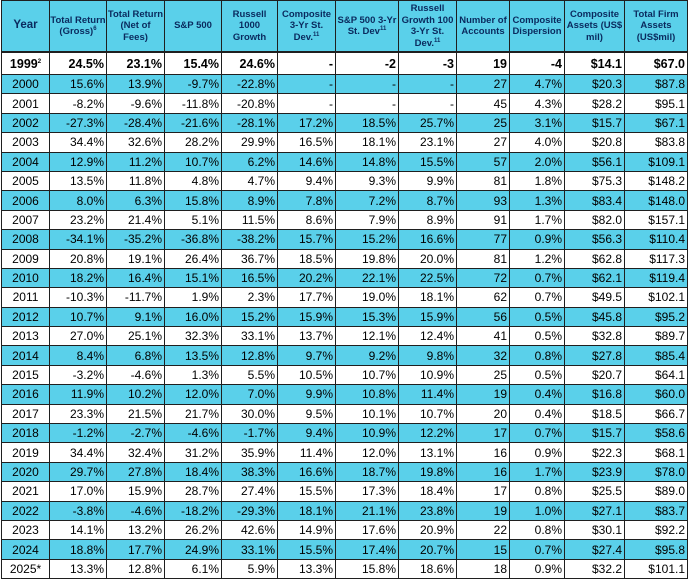  What do you see at coordinates (78, 278) in the screenshot?
I see `total-return-gross-cell: 18.2%` at bounding box center [78, 278].